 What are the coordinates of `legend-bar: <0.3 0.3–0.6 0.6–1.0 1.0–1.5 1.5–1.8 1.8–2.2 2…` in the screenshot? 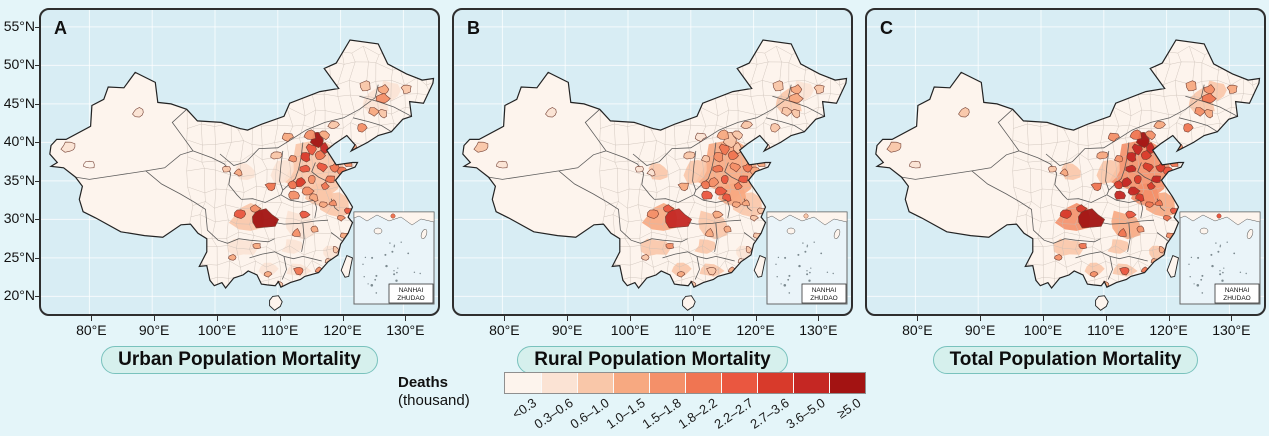 It's located at (687, 403).